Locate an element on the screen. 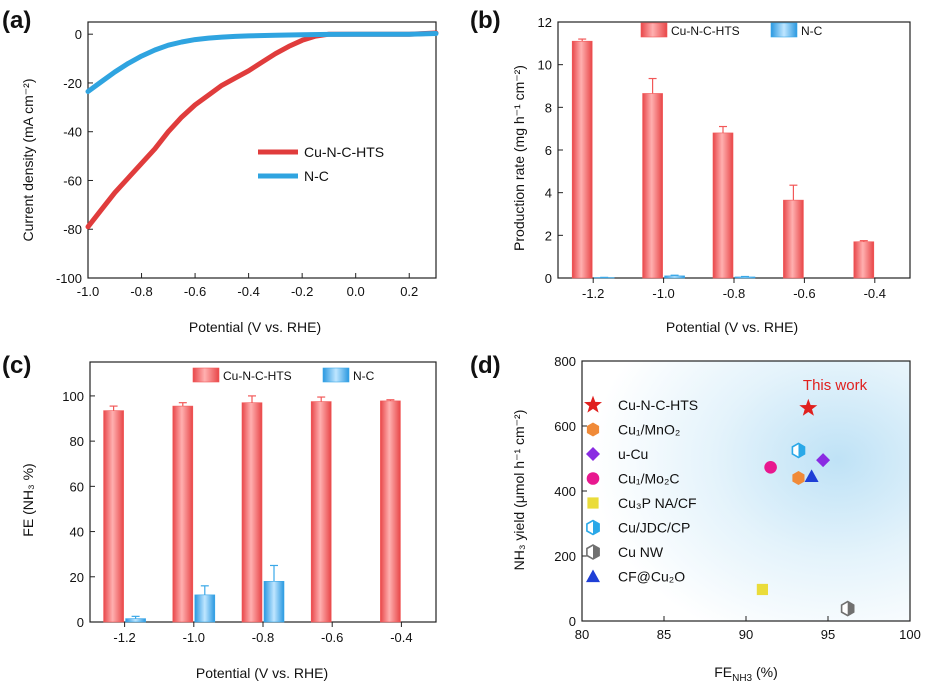 The width and height of the screenshot is (928, 685). panel-d-xlabel: FENH3 (%) is located at coordinates (746, 674).